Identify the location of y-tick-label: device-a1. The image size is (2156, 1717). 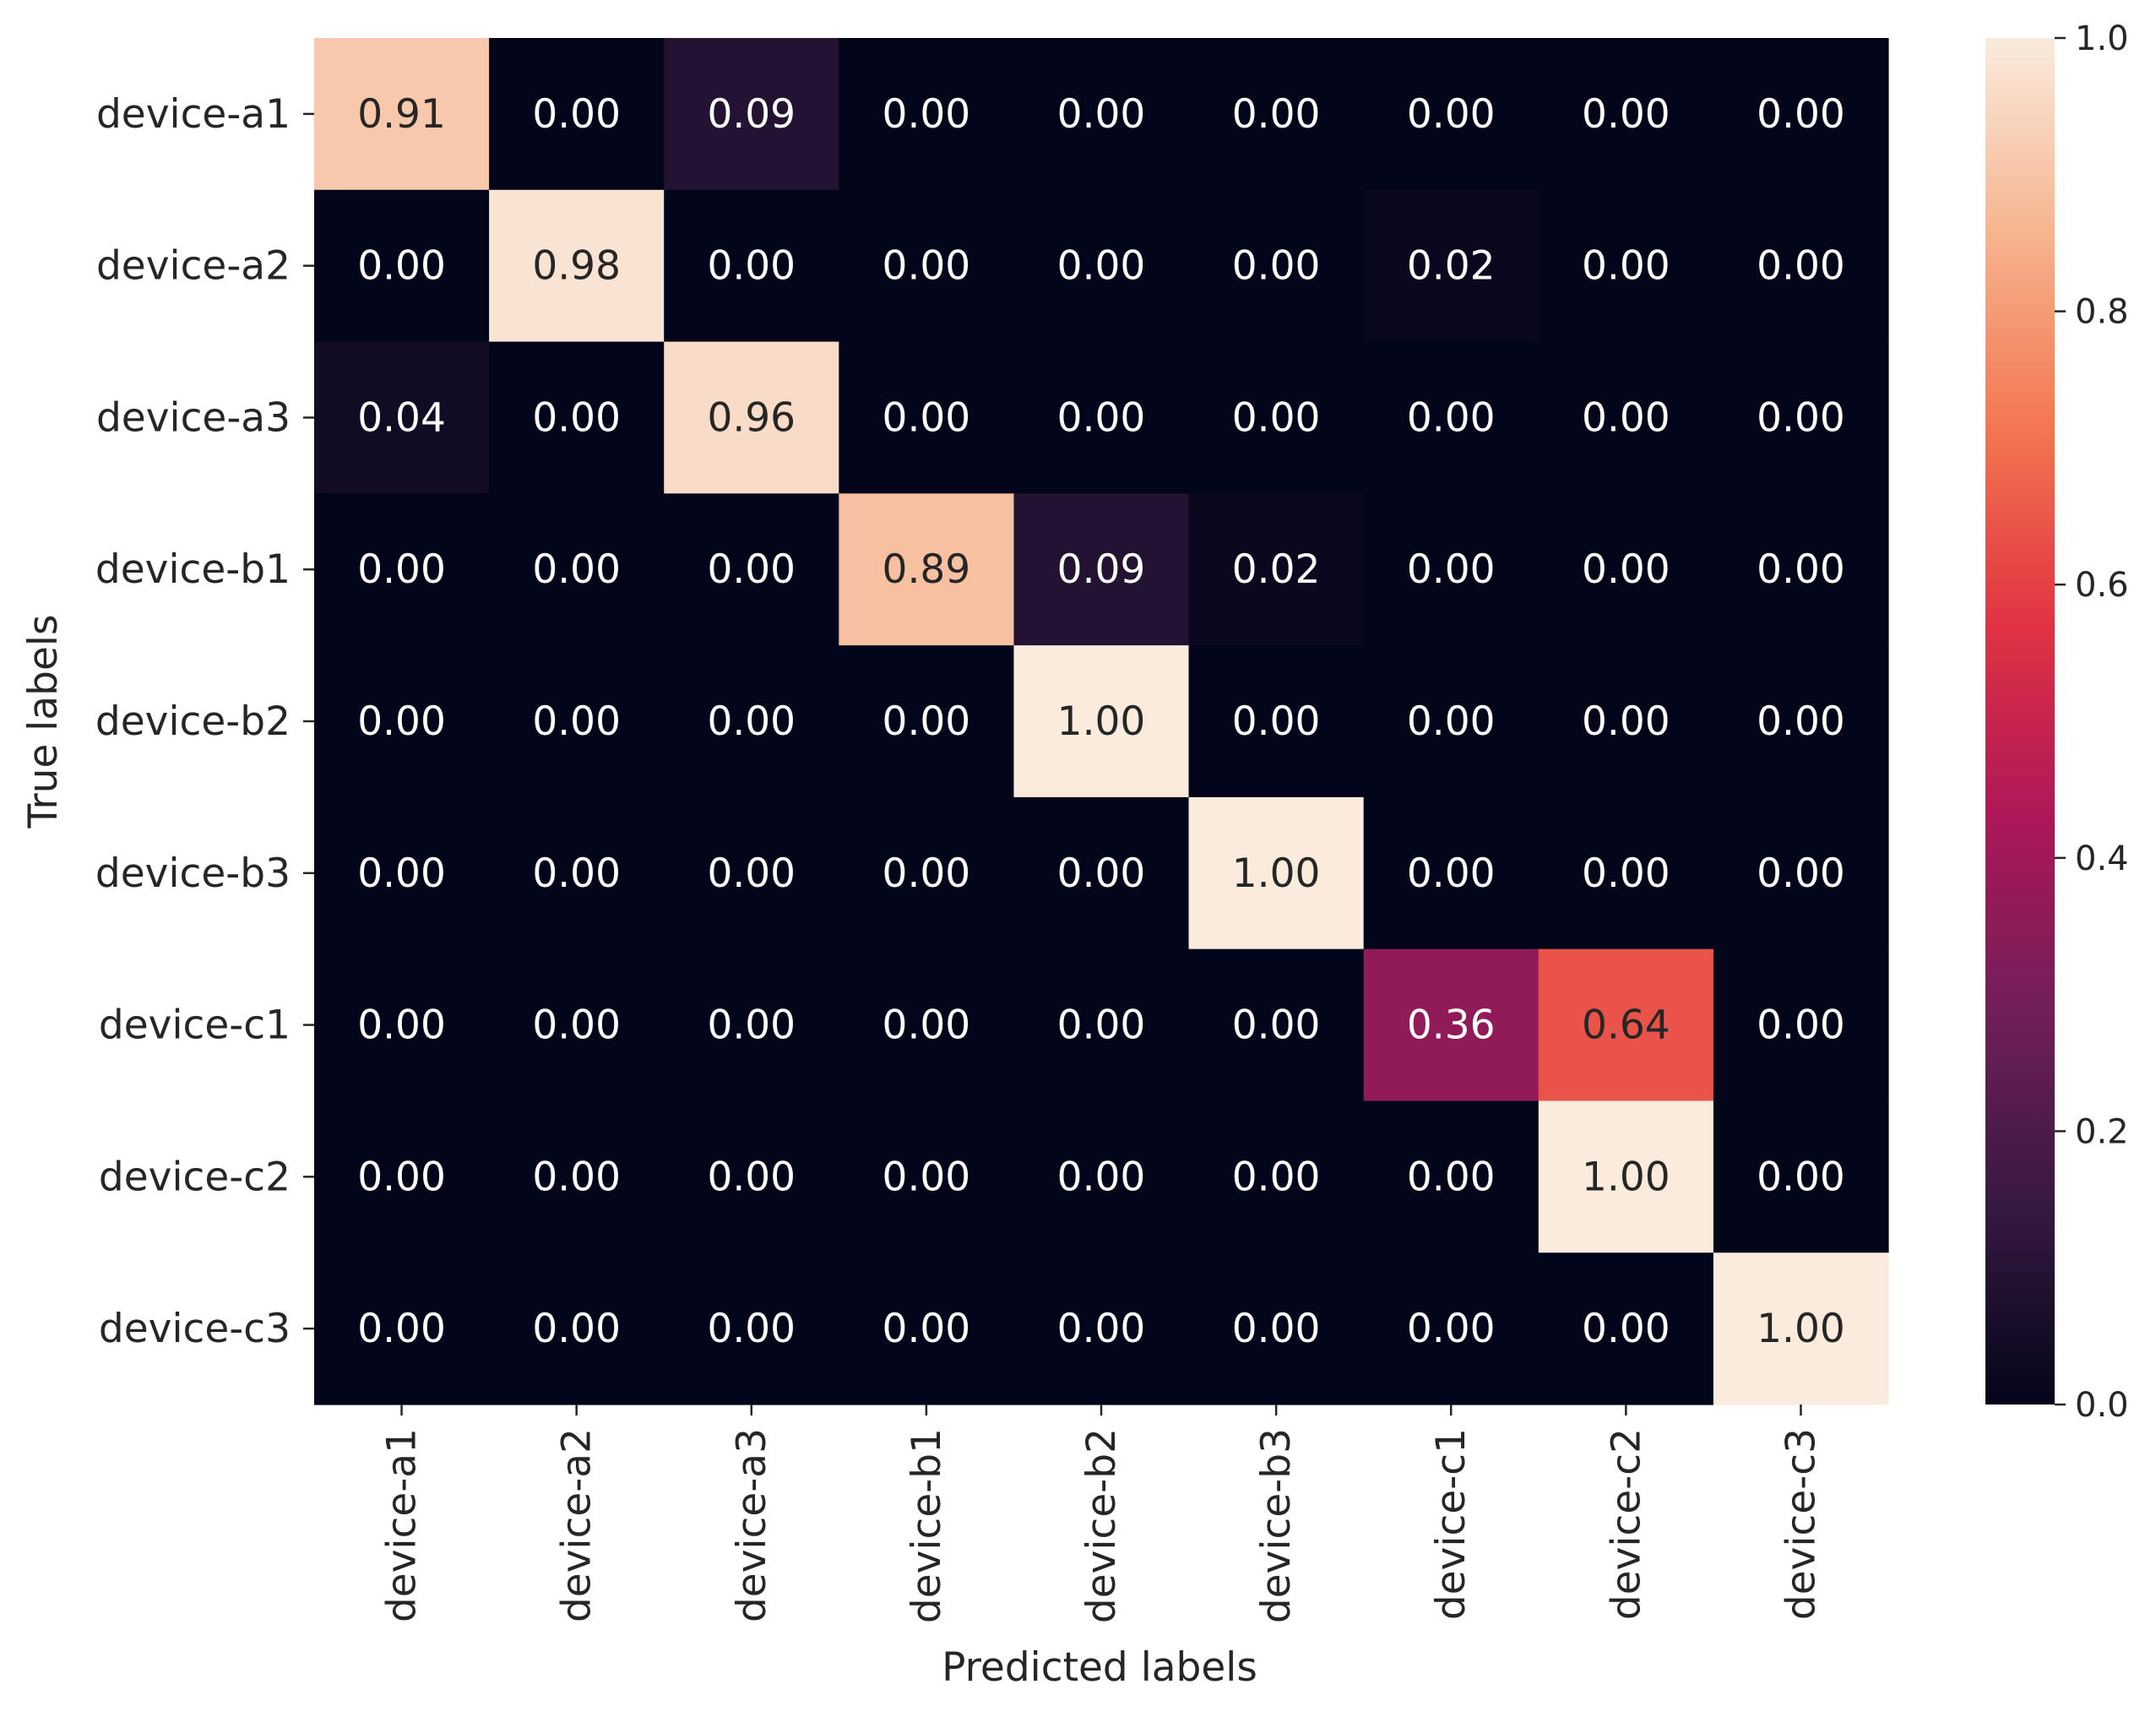
(193, 114).